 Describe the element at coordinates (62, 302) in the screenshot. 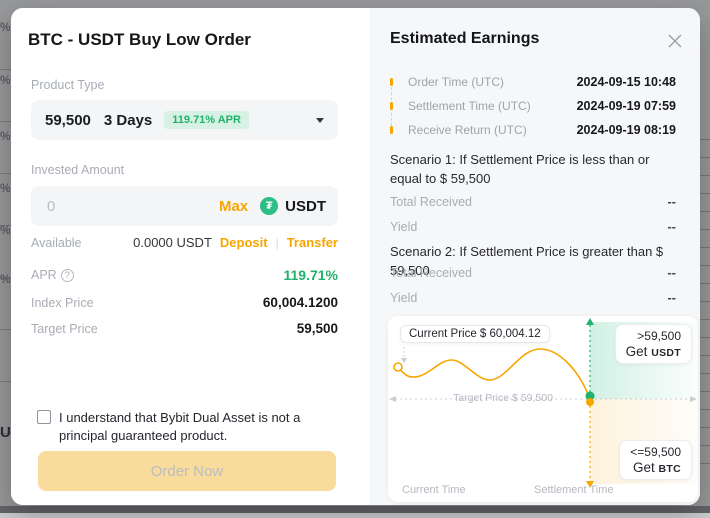

I see `index-price-label: Index Price` at that location.